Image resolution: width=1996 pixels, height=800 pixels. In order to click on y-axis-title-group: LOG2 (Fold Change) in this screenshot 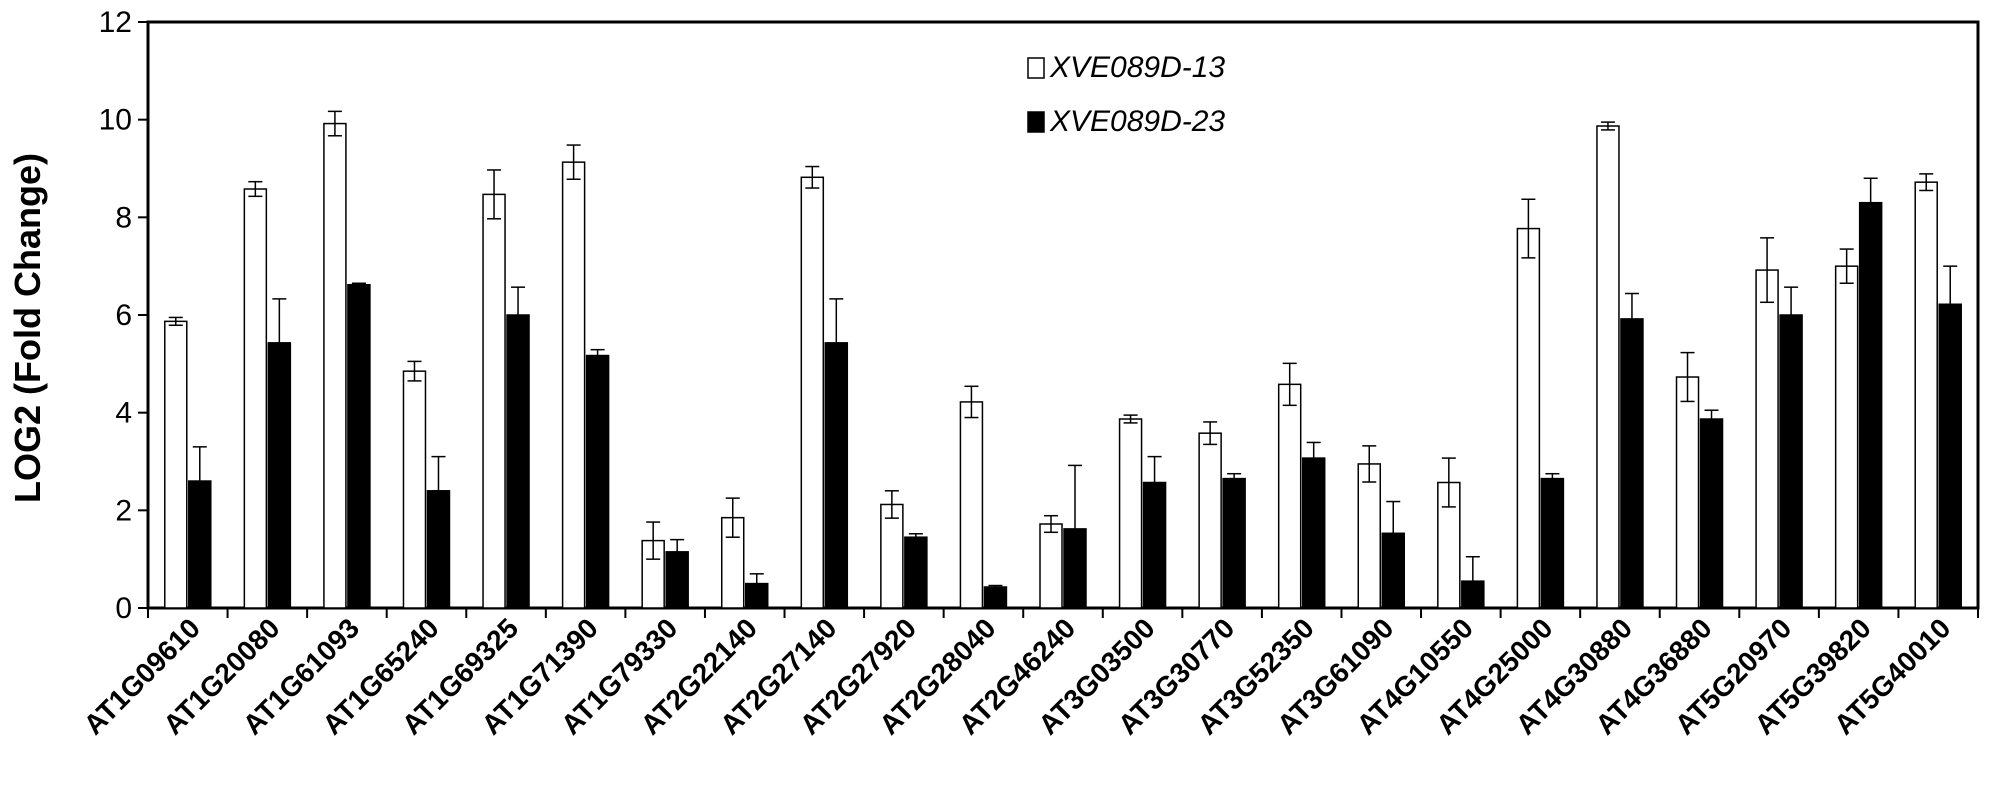, I will do `click(27, 328)`.